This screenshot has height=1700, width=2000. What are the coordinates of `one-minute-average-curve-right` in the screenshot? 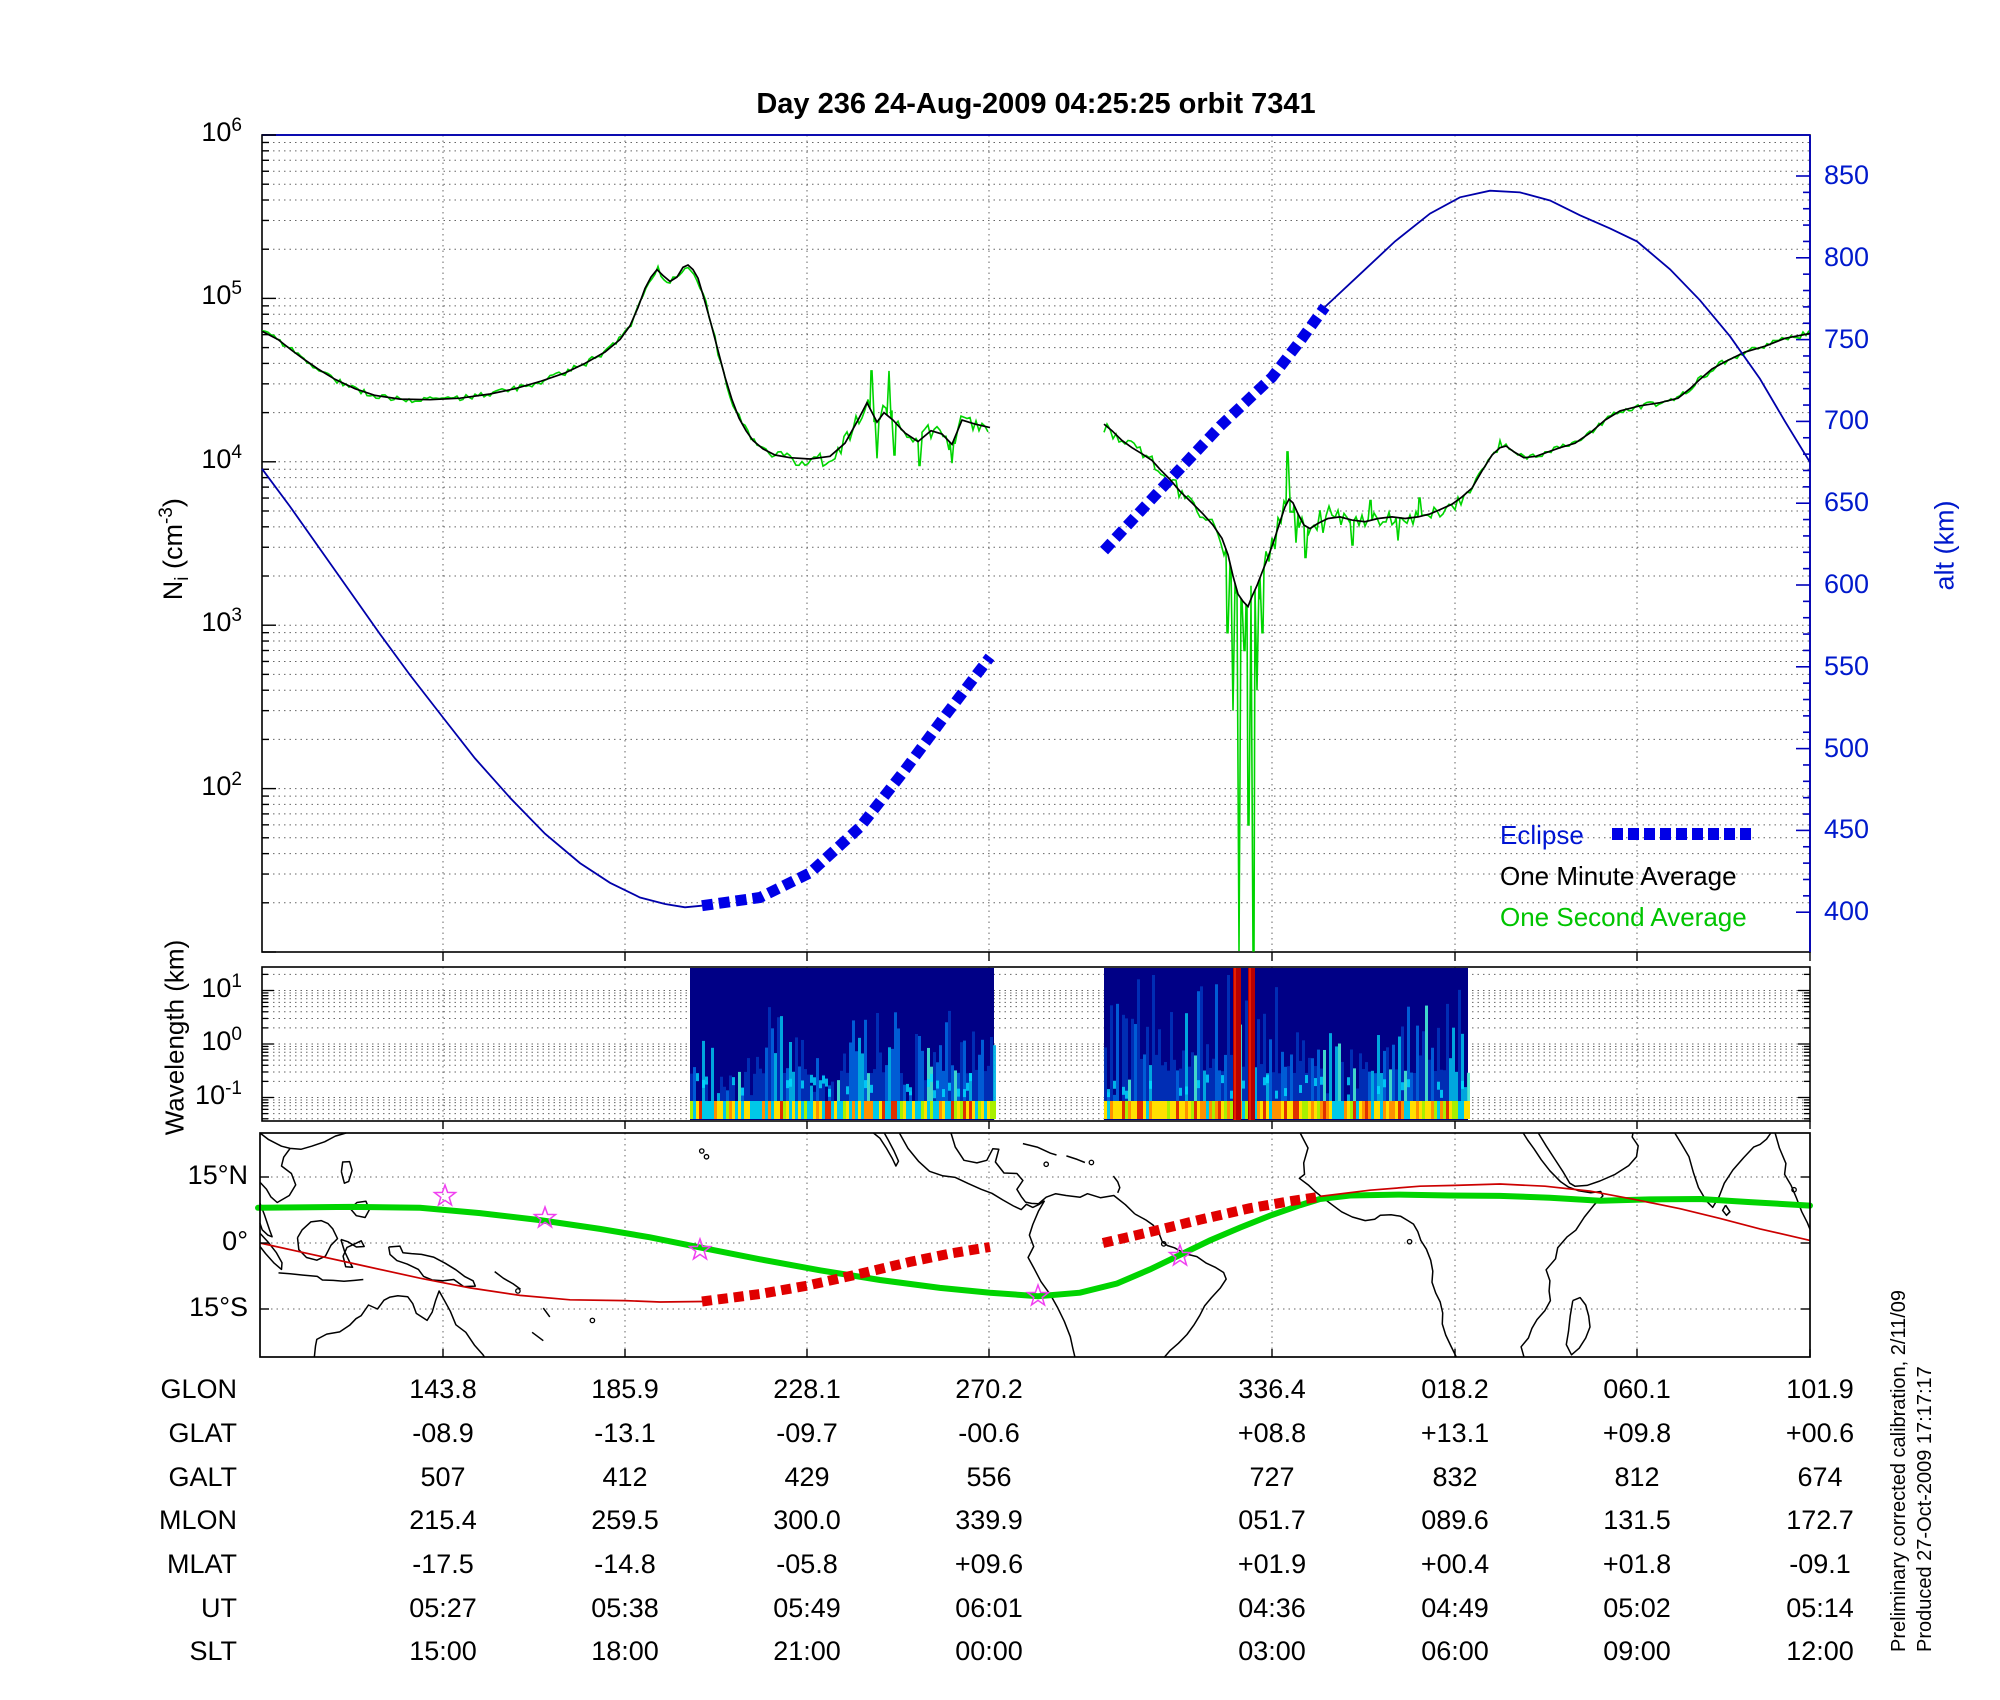 It's located at (1457, 470).